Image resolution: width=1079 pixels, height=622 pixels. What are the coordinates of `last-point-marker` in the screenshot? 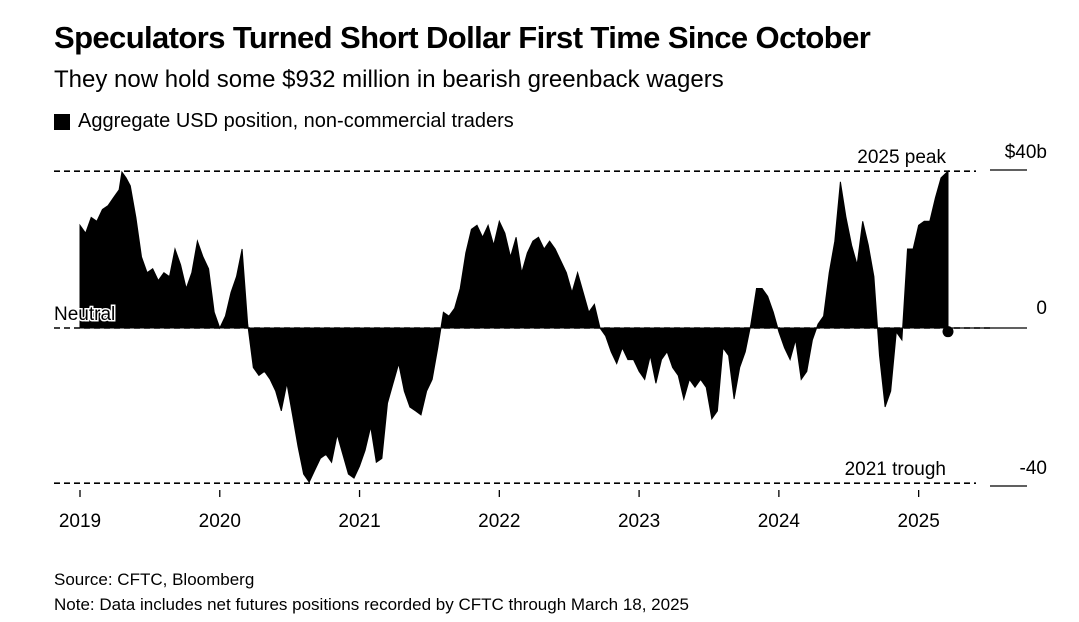 It's located at (948, 332).